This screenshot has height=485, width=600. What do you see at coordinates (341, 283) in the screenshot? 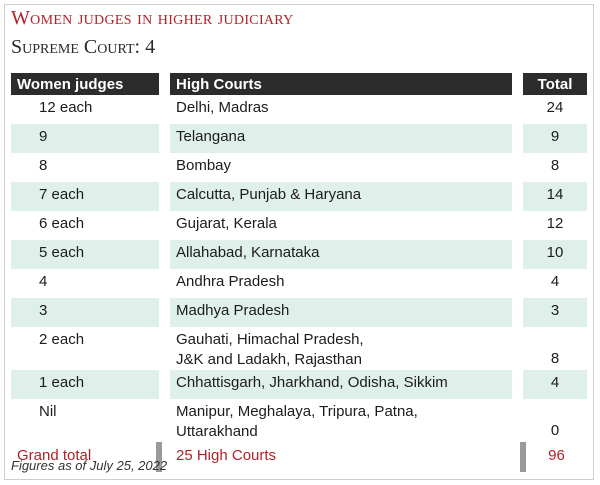
I see `high-courts-cell: Andhra Pradesh` at bounding box center [341, 283].